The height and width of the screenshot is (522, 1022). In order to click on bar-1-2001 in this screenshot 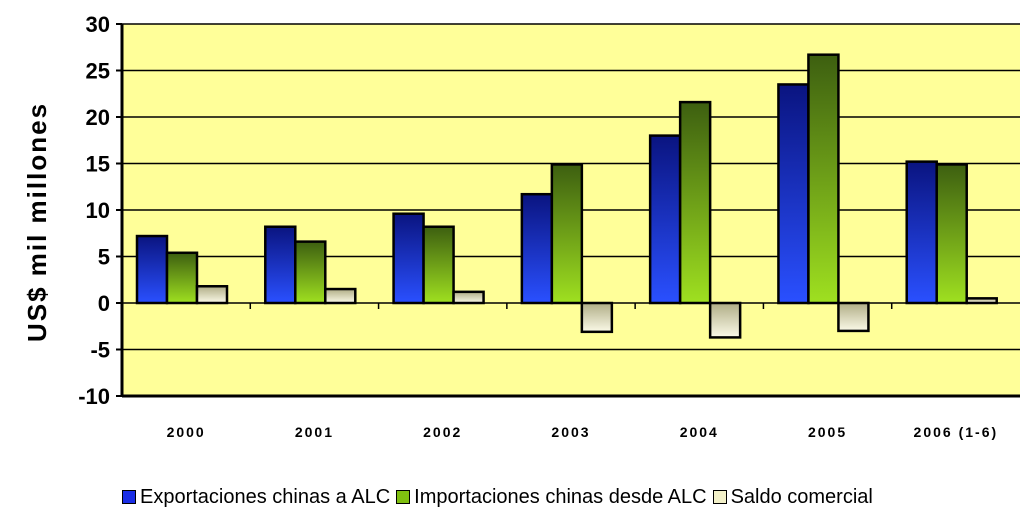, I will do `click(280, 265)`.